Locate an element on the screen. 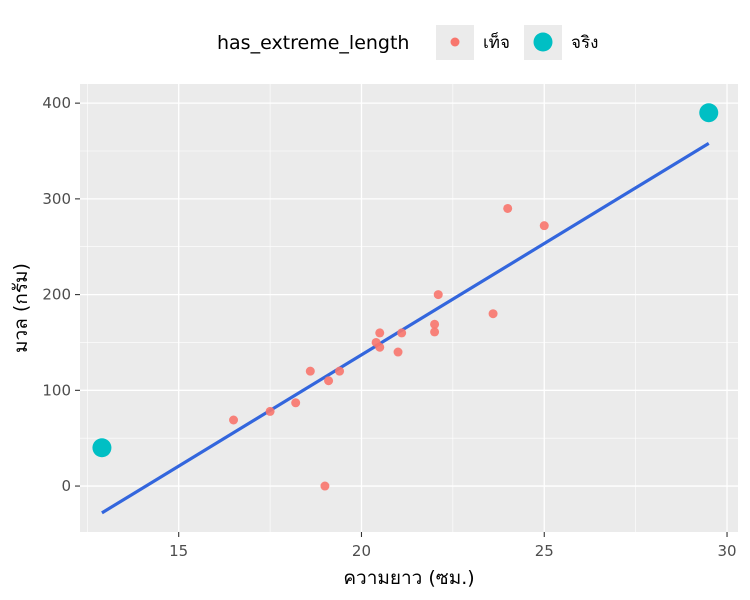 The height and width of the screenshot is (600, 750). legend: has_extreme_length เท็จ จริง is located at coordinates (407, 42).